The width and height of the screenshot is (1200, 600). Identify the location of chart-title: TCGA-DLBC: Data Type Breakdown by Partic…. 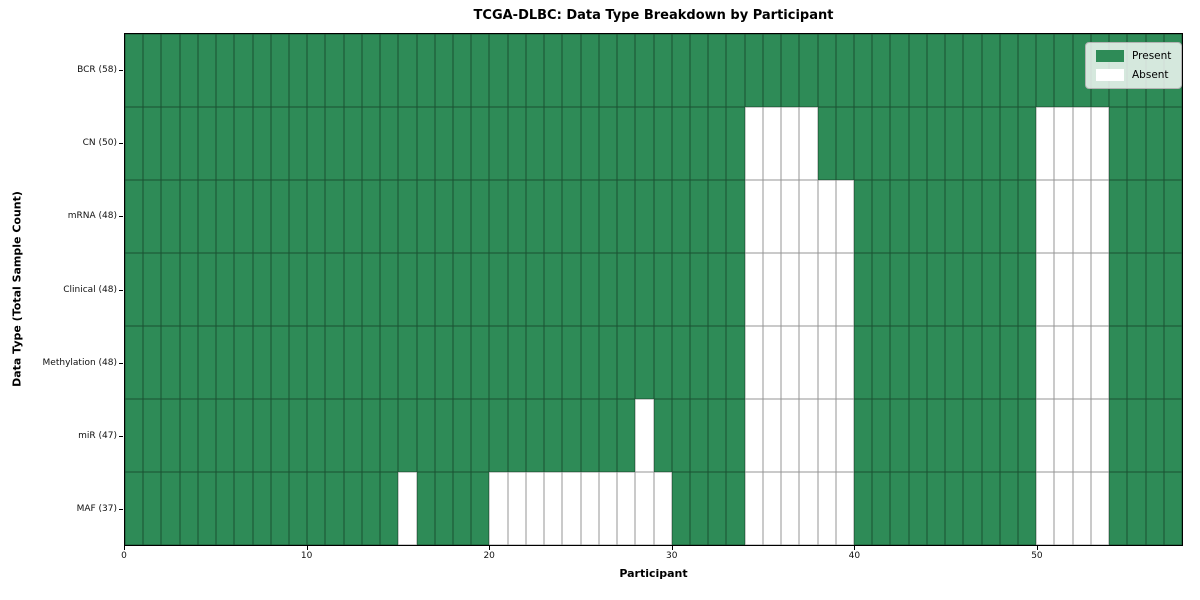
(653, 15).